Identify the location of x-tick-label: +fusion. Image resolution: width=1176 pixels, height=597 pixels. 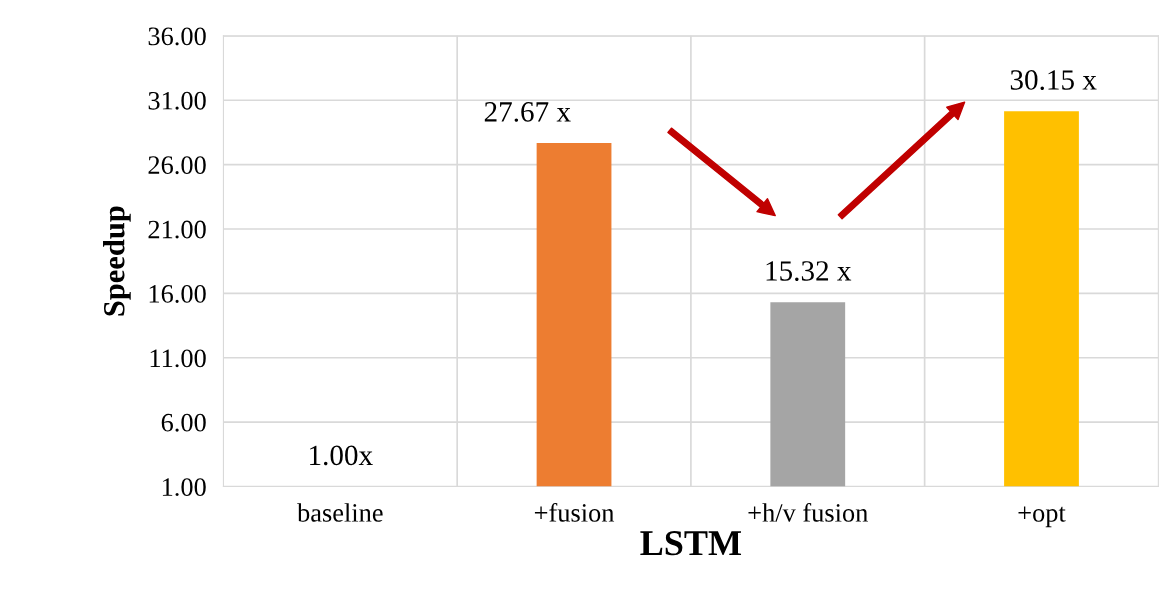
(574, 512).